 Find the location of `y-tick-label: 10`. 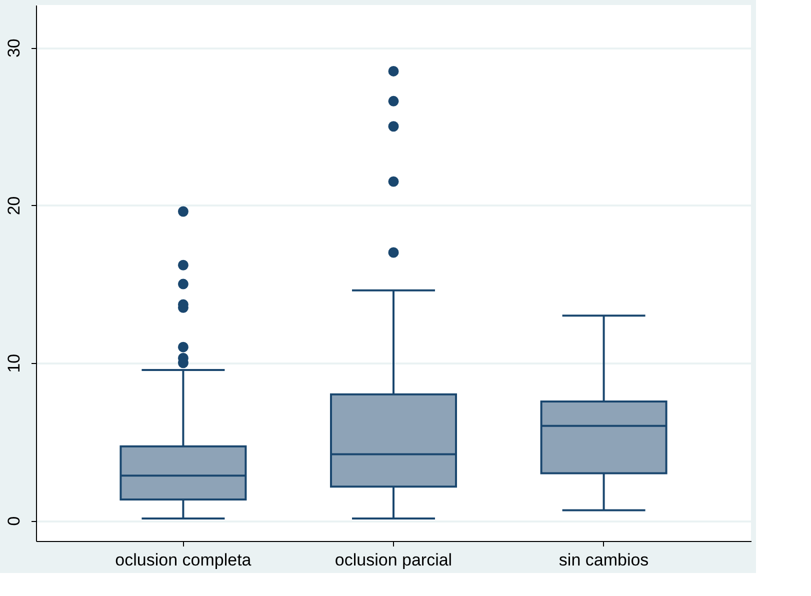

y-tick-label: 10 is located at coordinates (14, 363).